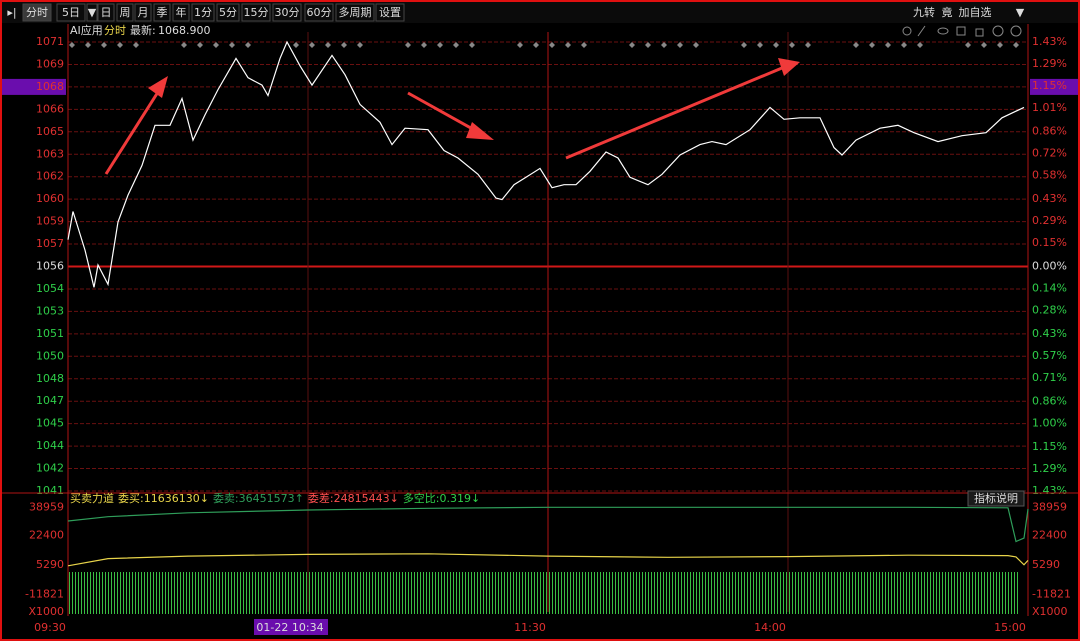  I want to click on series-line, so click(548, 560).